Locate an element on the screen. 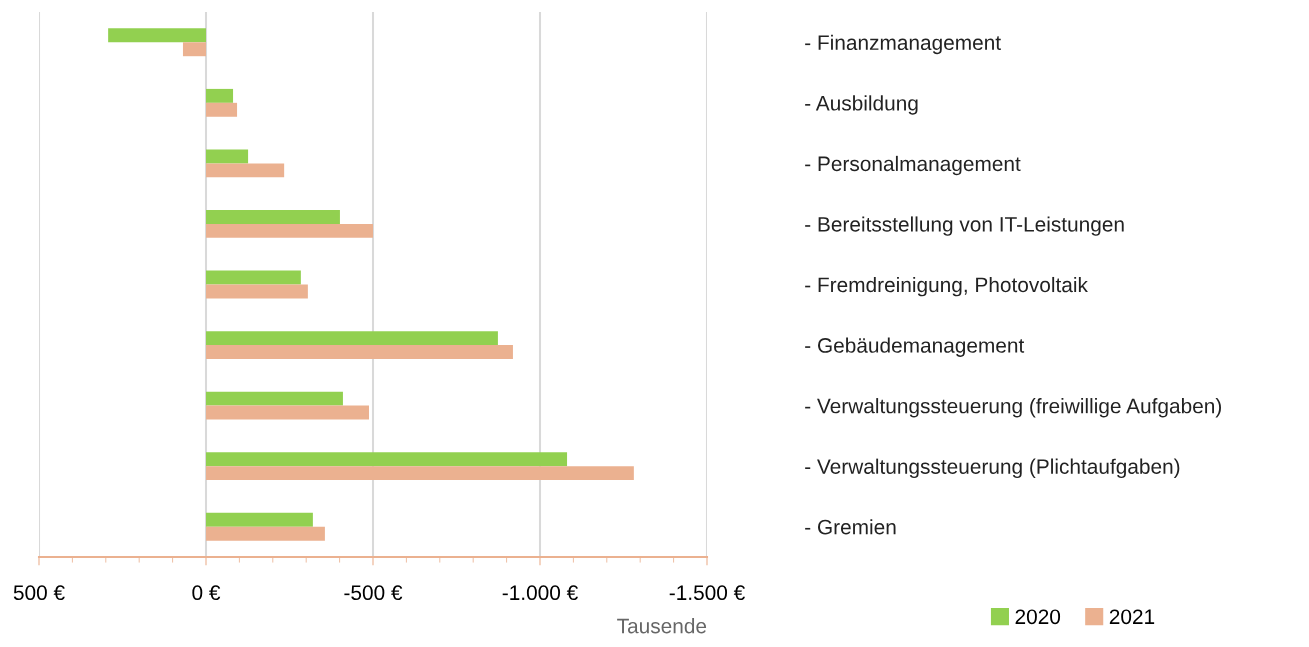  y-tick-label: - Gebäudemanagement is located at coordinates (915, 347).